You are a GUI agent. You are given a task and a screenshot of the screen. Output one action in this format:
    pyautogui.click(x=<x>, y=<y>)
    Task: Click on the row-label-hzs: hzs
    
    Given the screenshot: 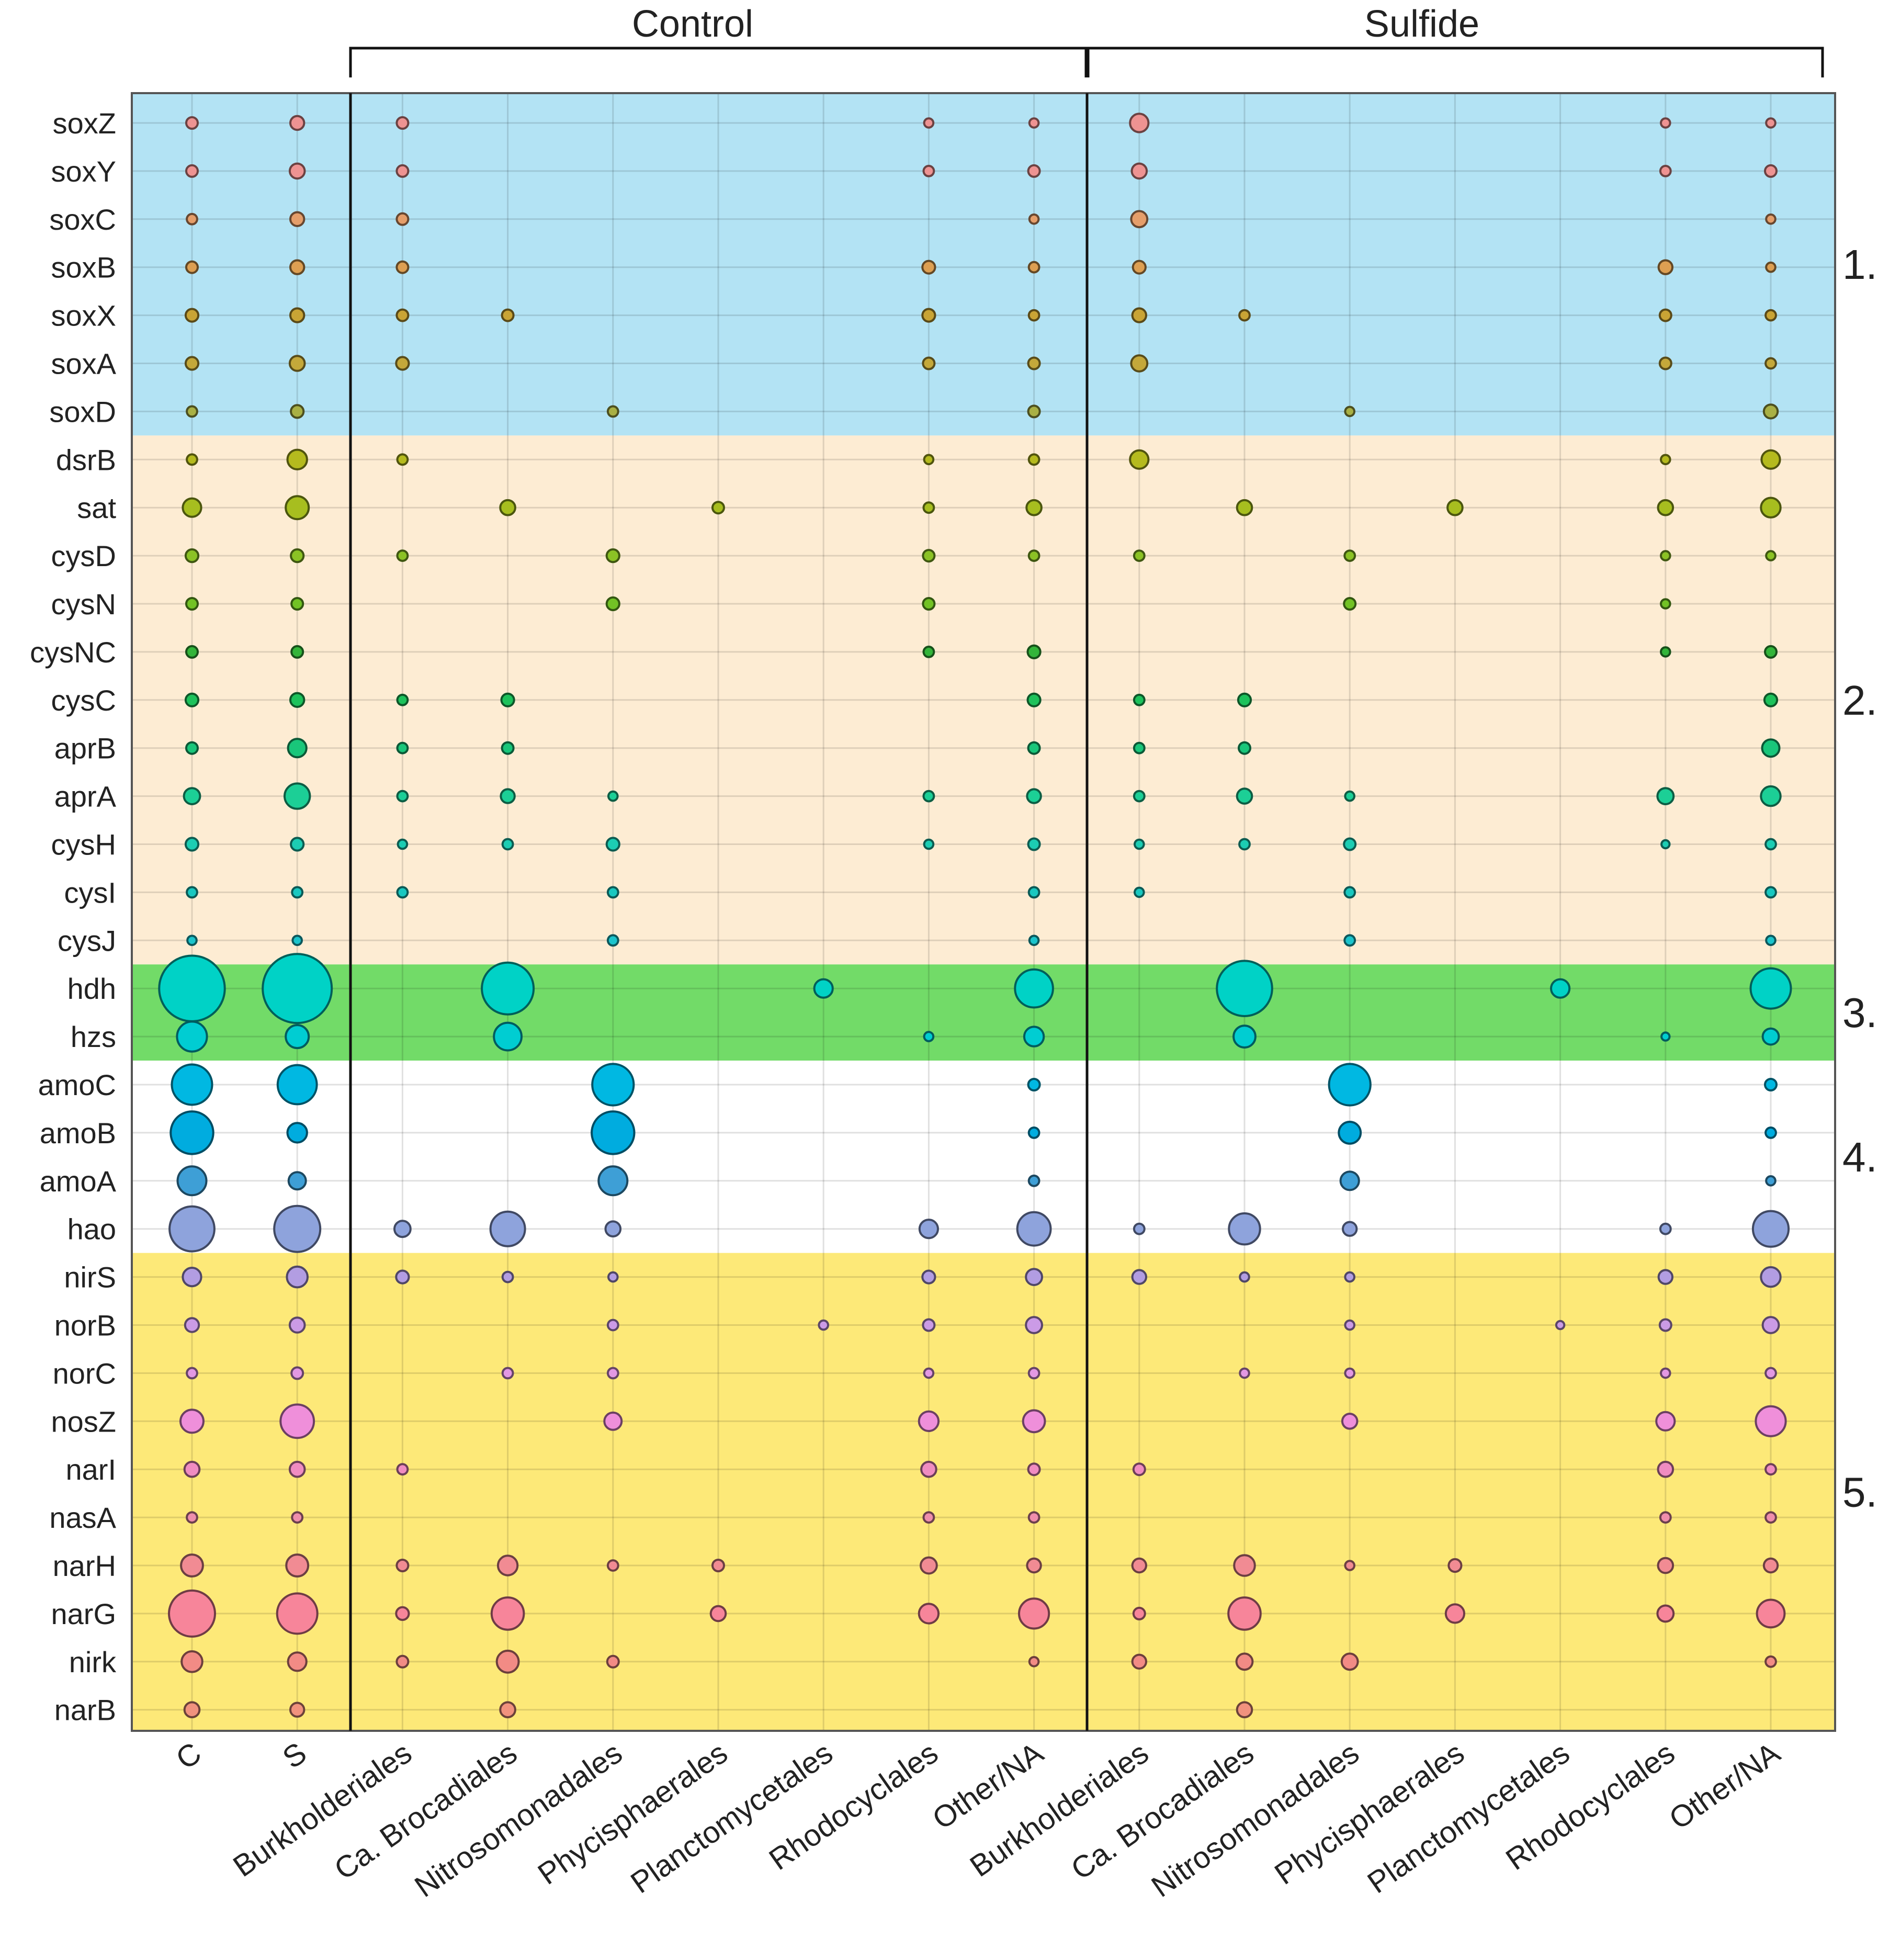 What is the action you would take?
    pyautogui.click(x=93, y=1036)
    